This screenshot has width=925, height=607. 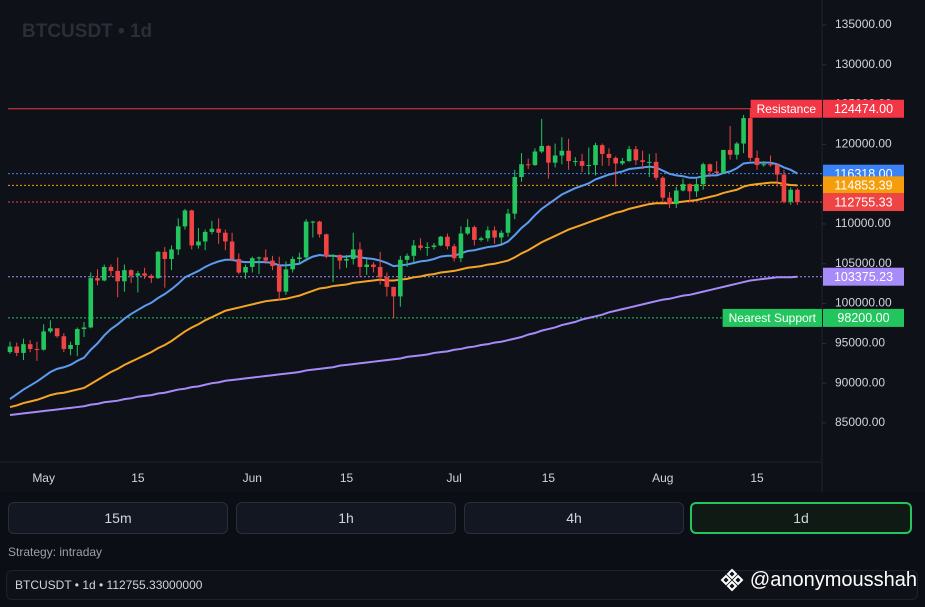 What do you see at coordinates (860, 343) in the screenshot?
I see `y-tick-label: 95000.00` at bounding box center [860, 343].